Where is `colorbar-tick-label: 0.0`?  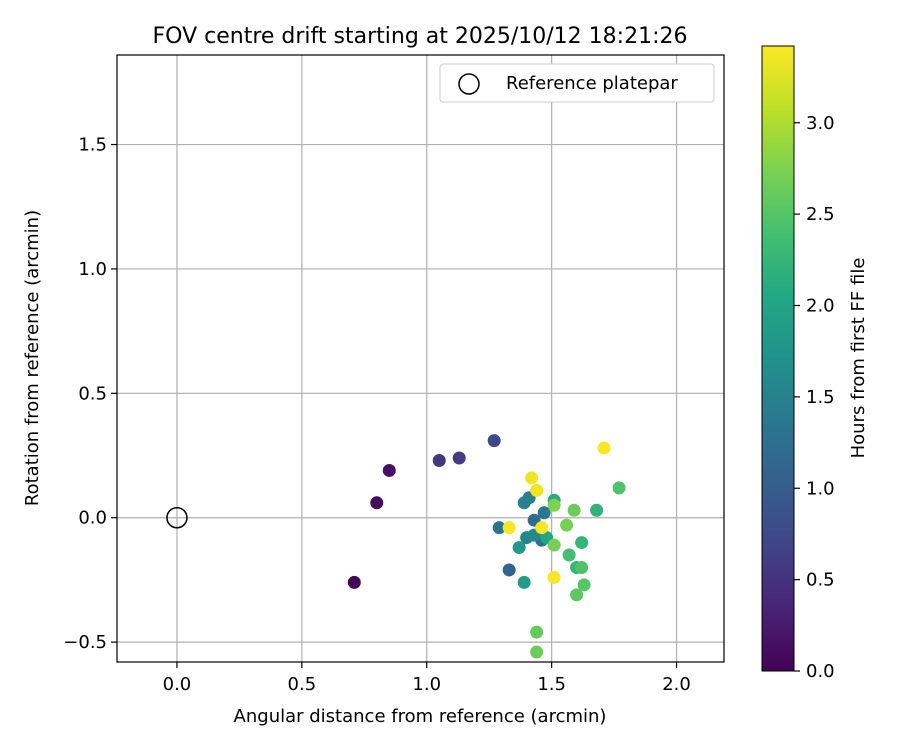
colorbar-tick-label: 0.0 is located at coordinates (820, 671).